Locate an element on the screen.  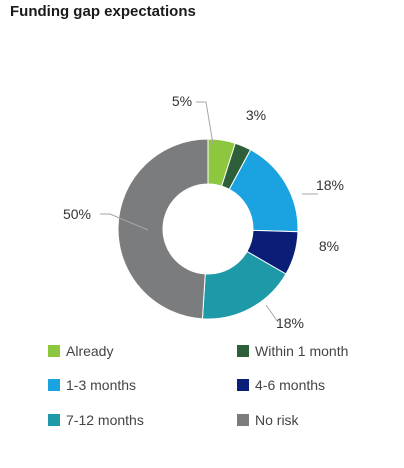
data-label: 5% is located at coordinates (182, 101).